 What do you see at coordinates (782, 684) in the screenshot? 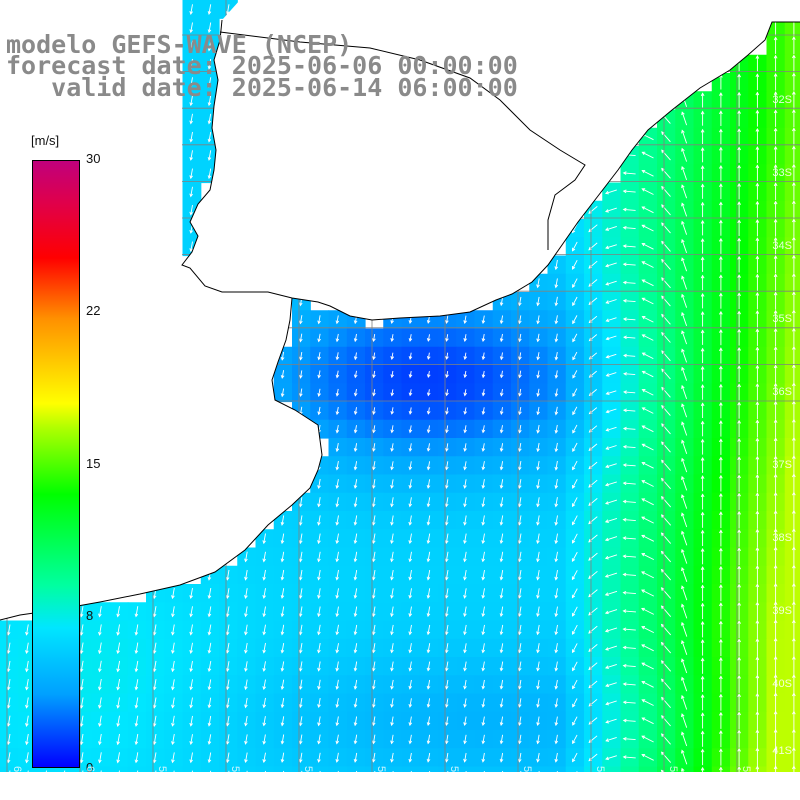
I see `lat-label: 40S` at bounding box center [782, 684].